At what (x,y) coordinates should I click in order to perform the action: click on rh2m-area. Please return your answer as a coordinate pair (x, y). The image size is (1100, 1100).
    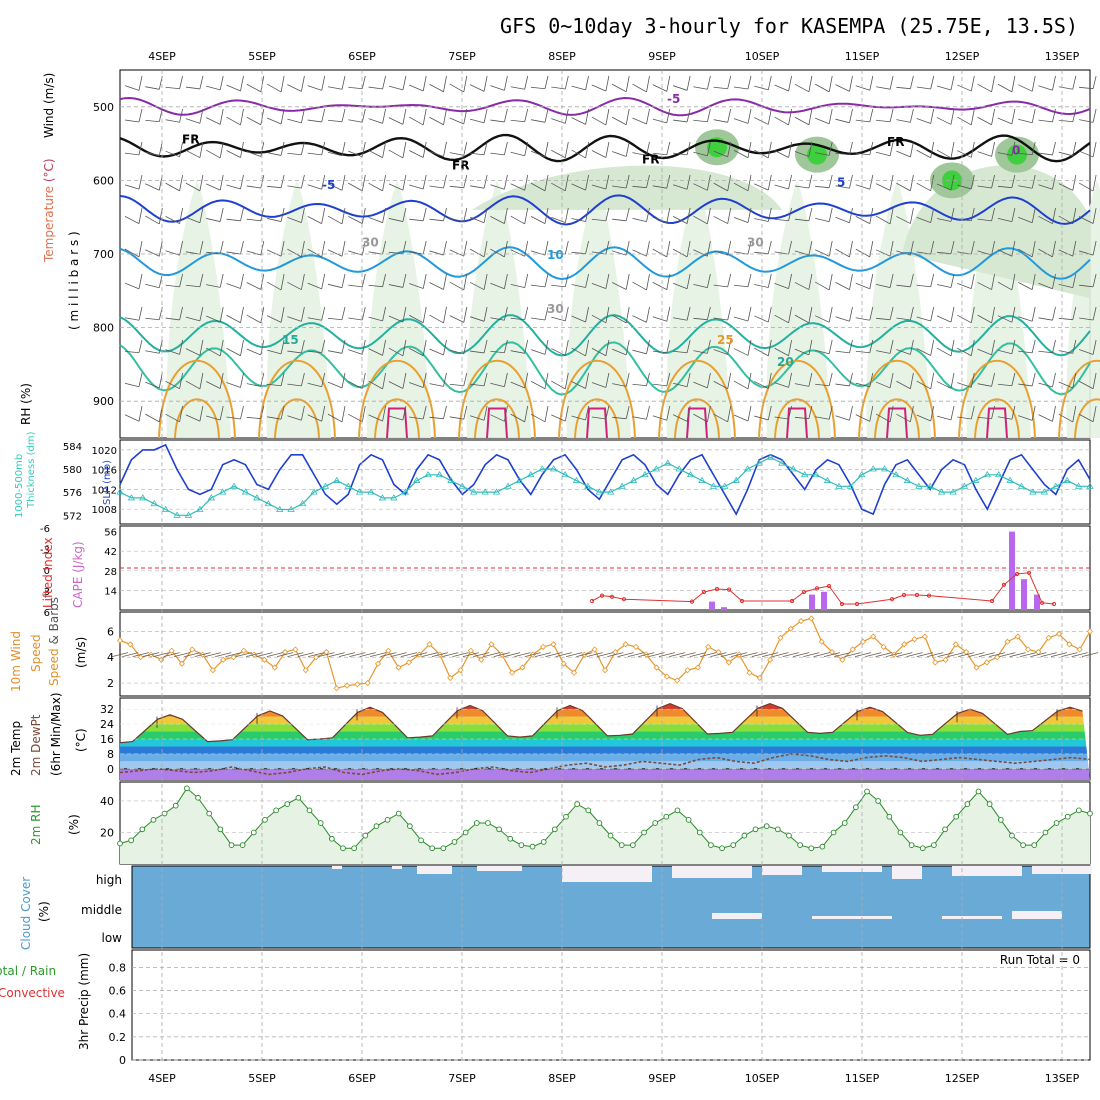
    Looking at the image, I should click on (605, 826).